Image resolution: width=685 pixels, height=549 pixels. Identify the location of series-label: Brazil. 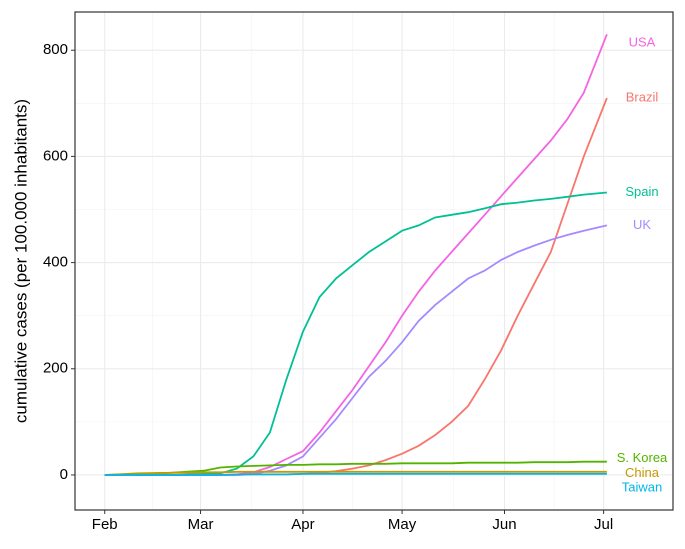
(642, 96).